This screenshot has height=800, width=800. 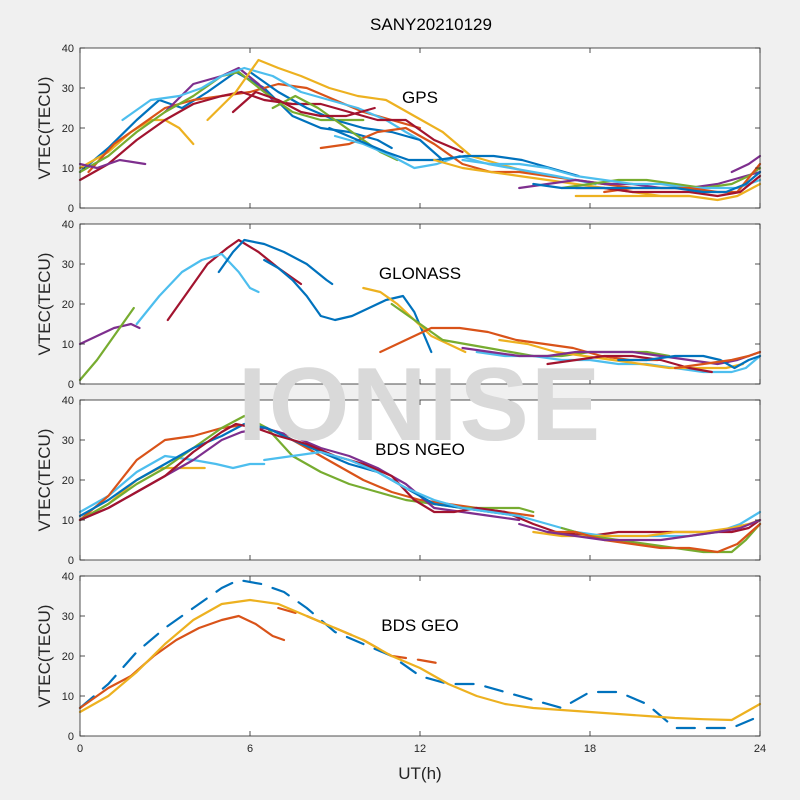 What do you see at coordinates (420, 405) in the screenshot?
I see `watermark: IONISE` at bounding box center [420, 405].